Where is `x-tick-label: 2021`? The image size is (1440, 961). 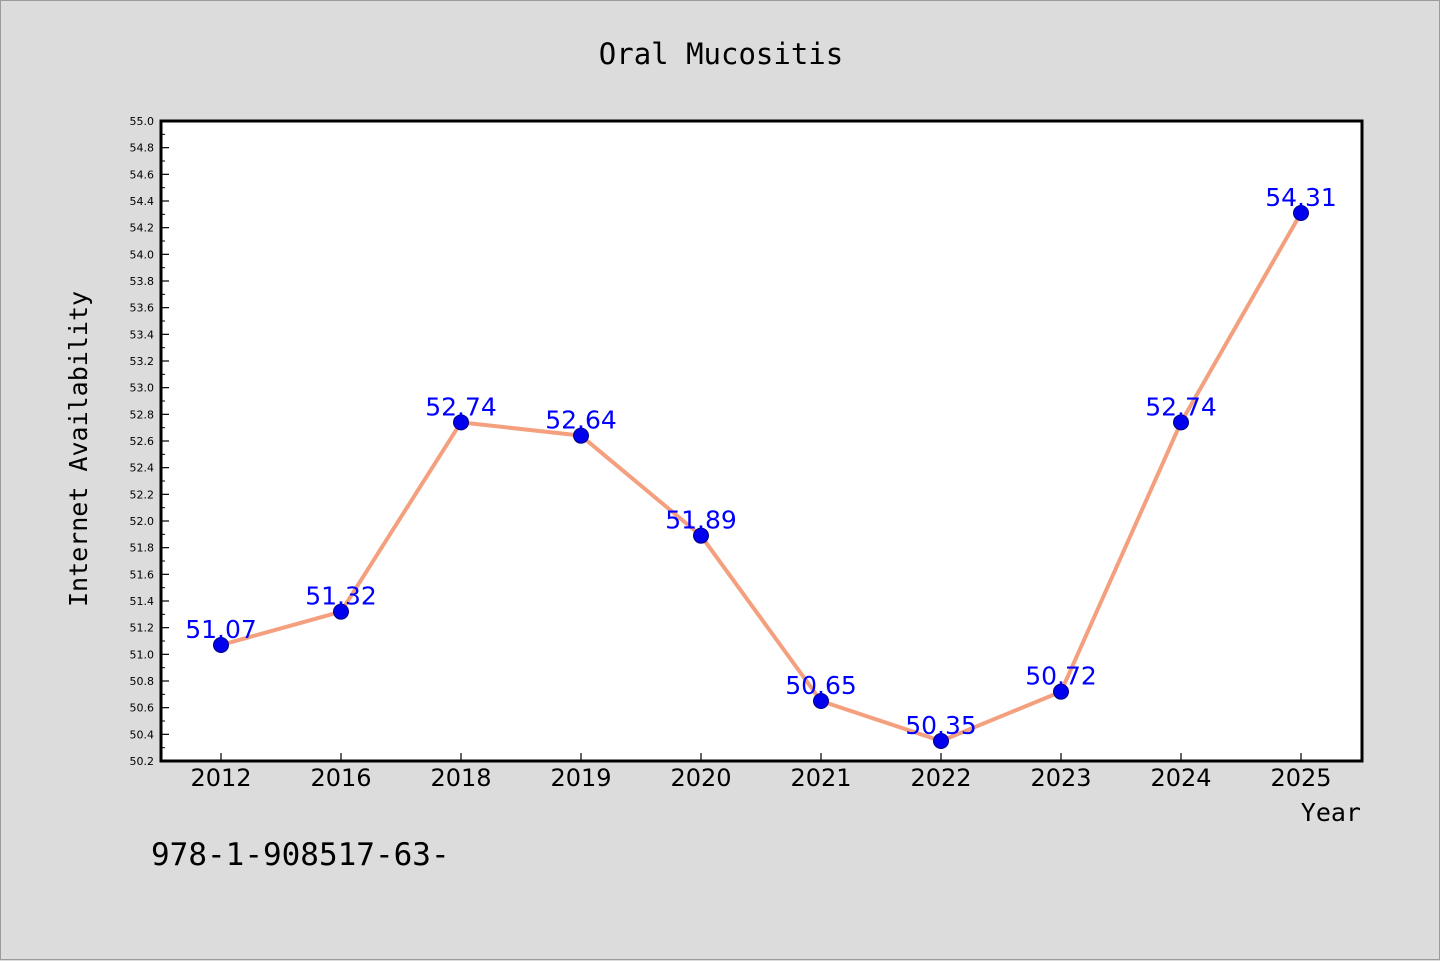 x-tick-label: 2021 is located at coordinates (820, 778).